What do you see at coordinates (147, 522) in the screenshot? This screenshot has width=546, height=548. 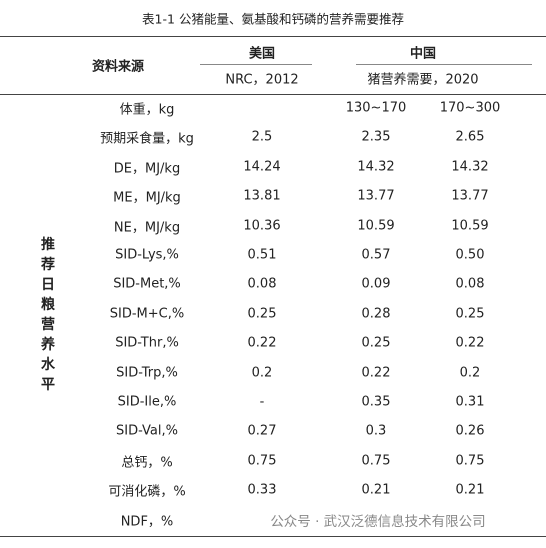 I see `row-label: NDF，%` at bounding box center [147, 522].